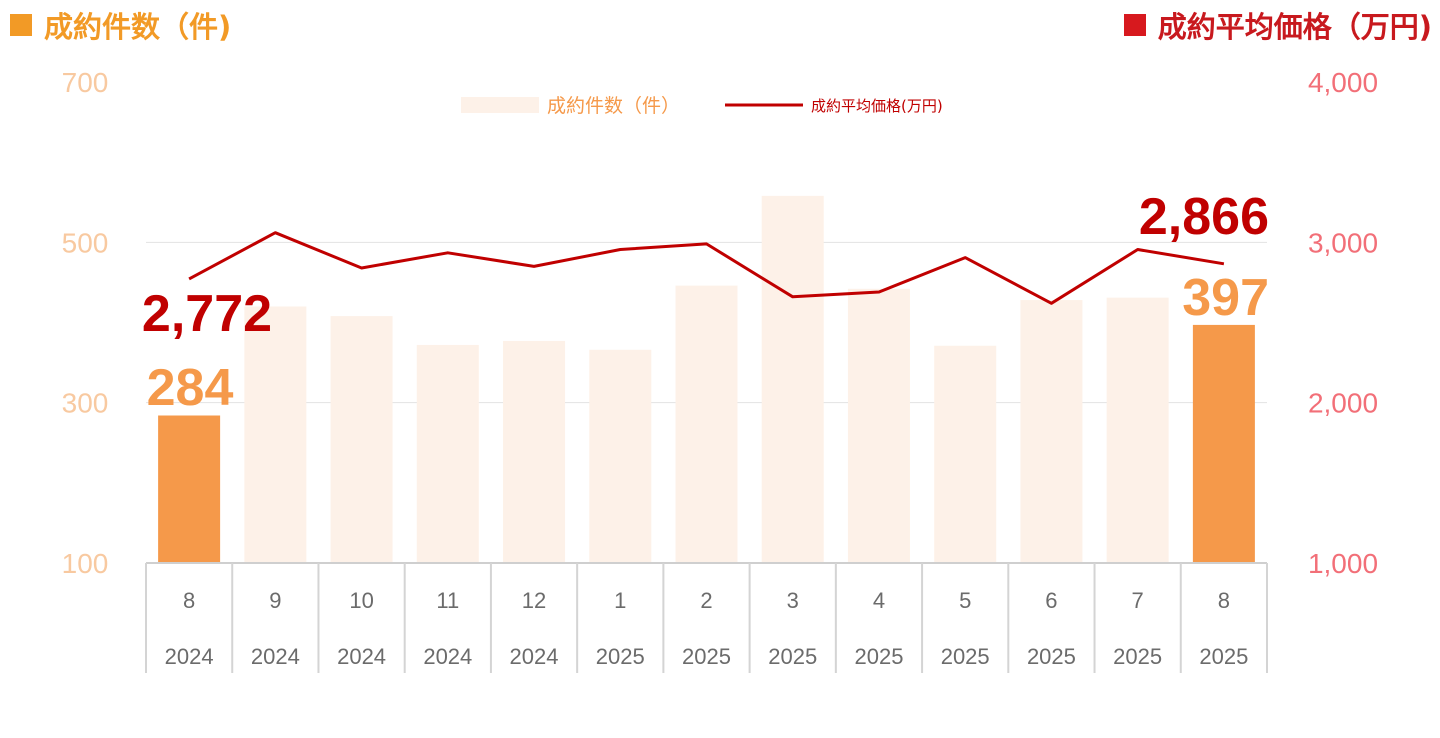 Image resolution: width=1440 pixels, height=738 pixels. Describe the element at coordinates (85, 563) in the screenshot. I see `left-tick-label: 100` at that location.